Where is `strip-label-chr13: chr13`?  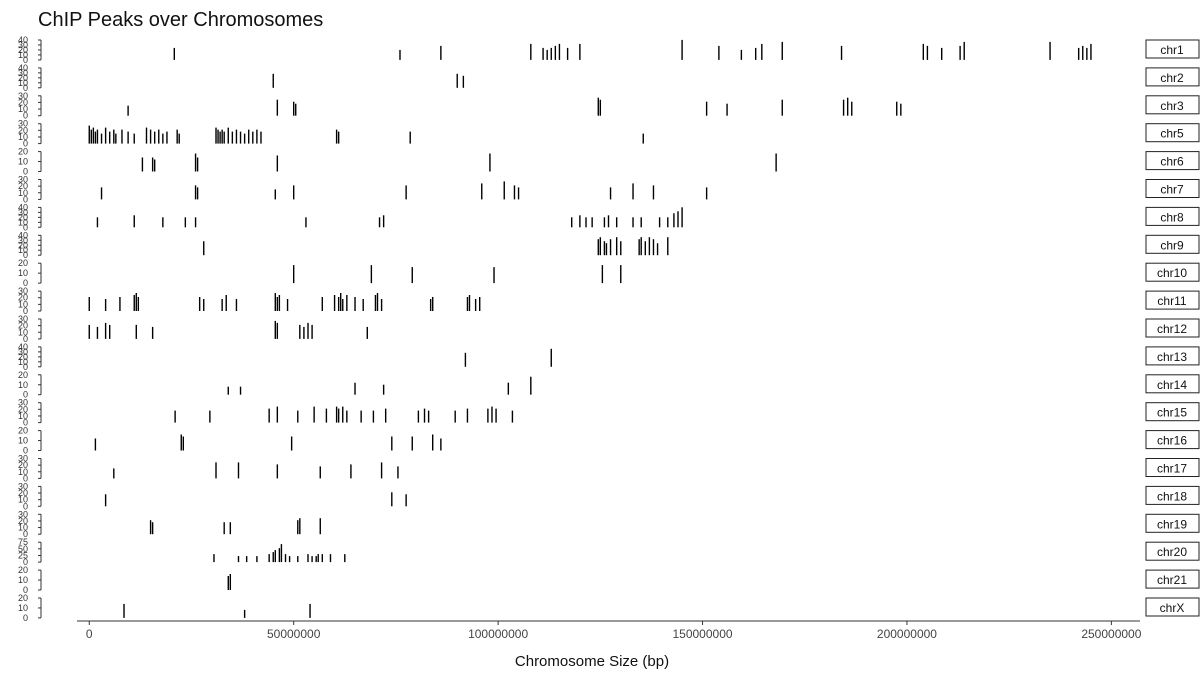
strip-label-chr13: chr13 is located at coordinates (1172, 357).